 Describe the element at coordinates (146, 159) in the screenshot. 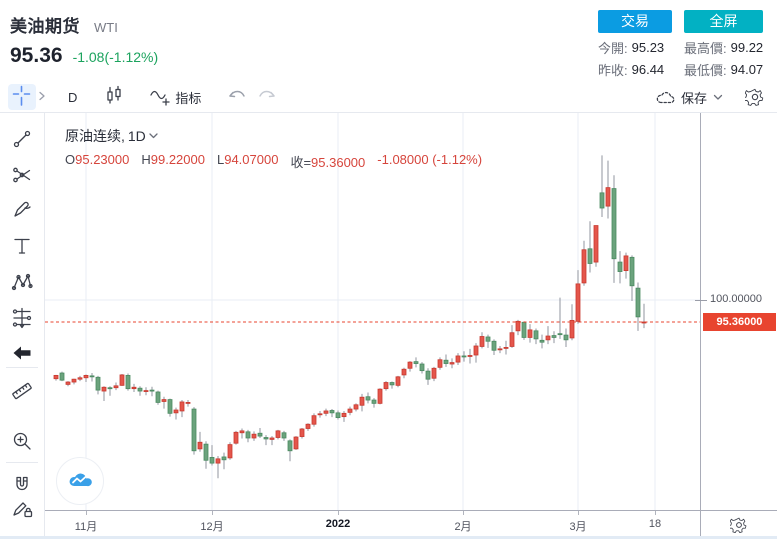

I see `high-key: H` at that location.